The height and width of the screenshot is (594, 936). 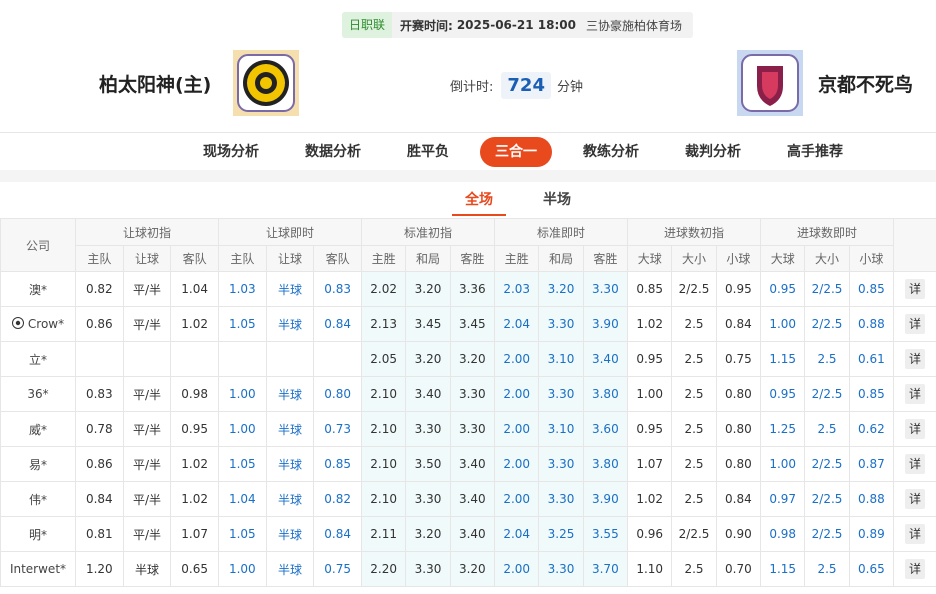 What do you see at coordinates (383, 569) in the screenshot?
I see `odds-cell: 2.20` at bounding box center [383, 569].